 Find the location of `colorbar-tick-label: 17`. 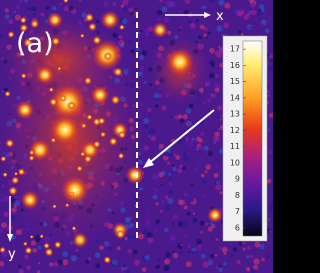

colorbar-tick-label: 17 is located at coordinates (235, 49).